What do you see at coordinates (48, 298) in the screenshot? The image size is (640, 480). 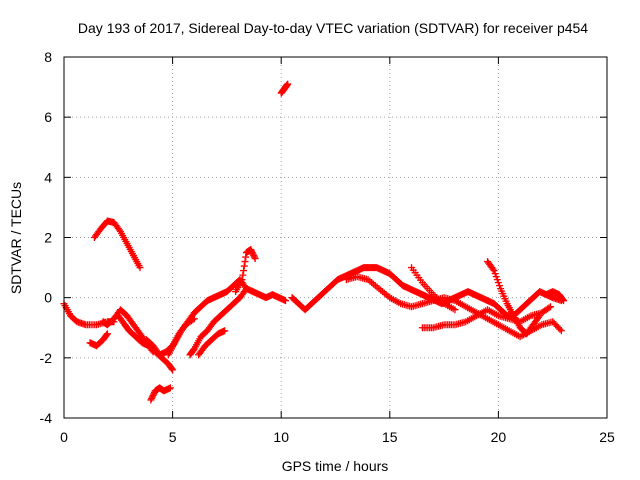 I see `y-tick-label: 0` at bounding box center [48, 298].